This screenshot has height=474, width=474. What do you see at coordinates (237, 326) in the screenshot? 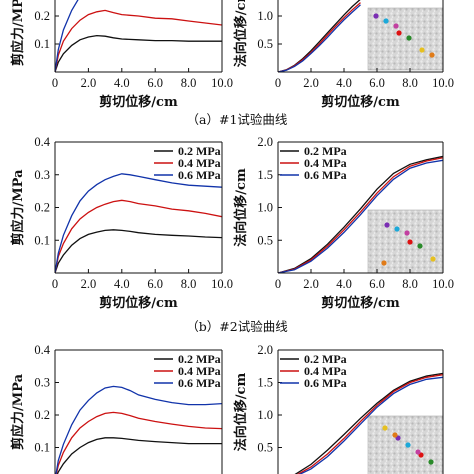
I see `caption-b: （b）#2试验曲线` at bounding box center [237, 326].